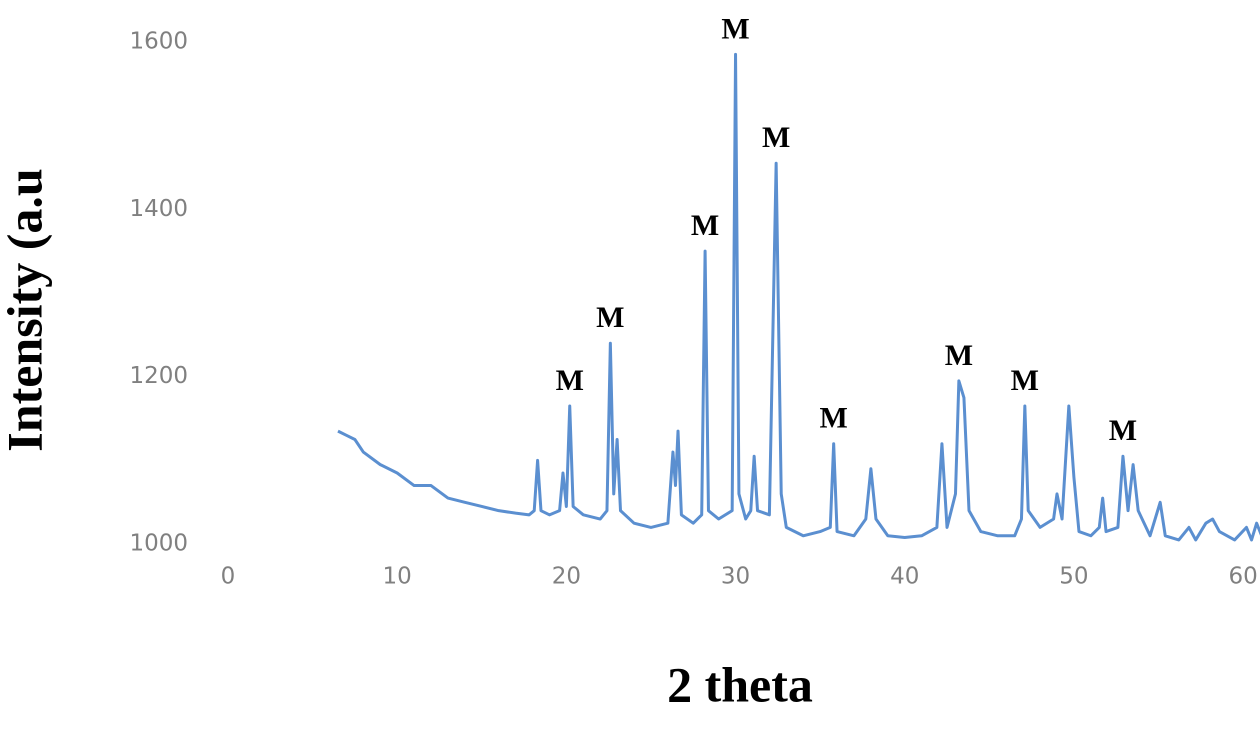  Describe the element at coordinates (158, 209) in the screenshot. I see `y-tick-label: 1400` at that location.